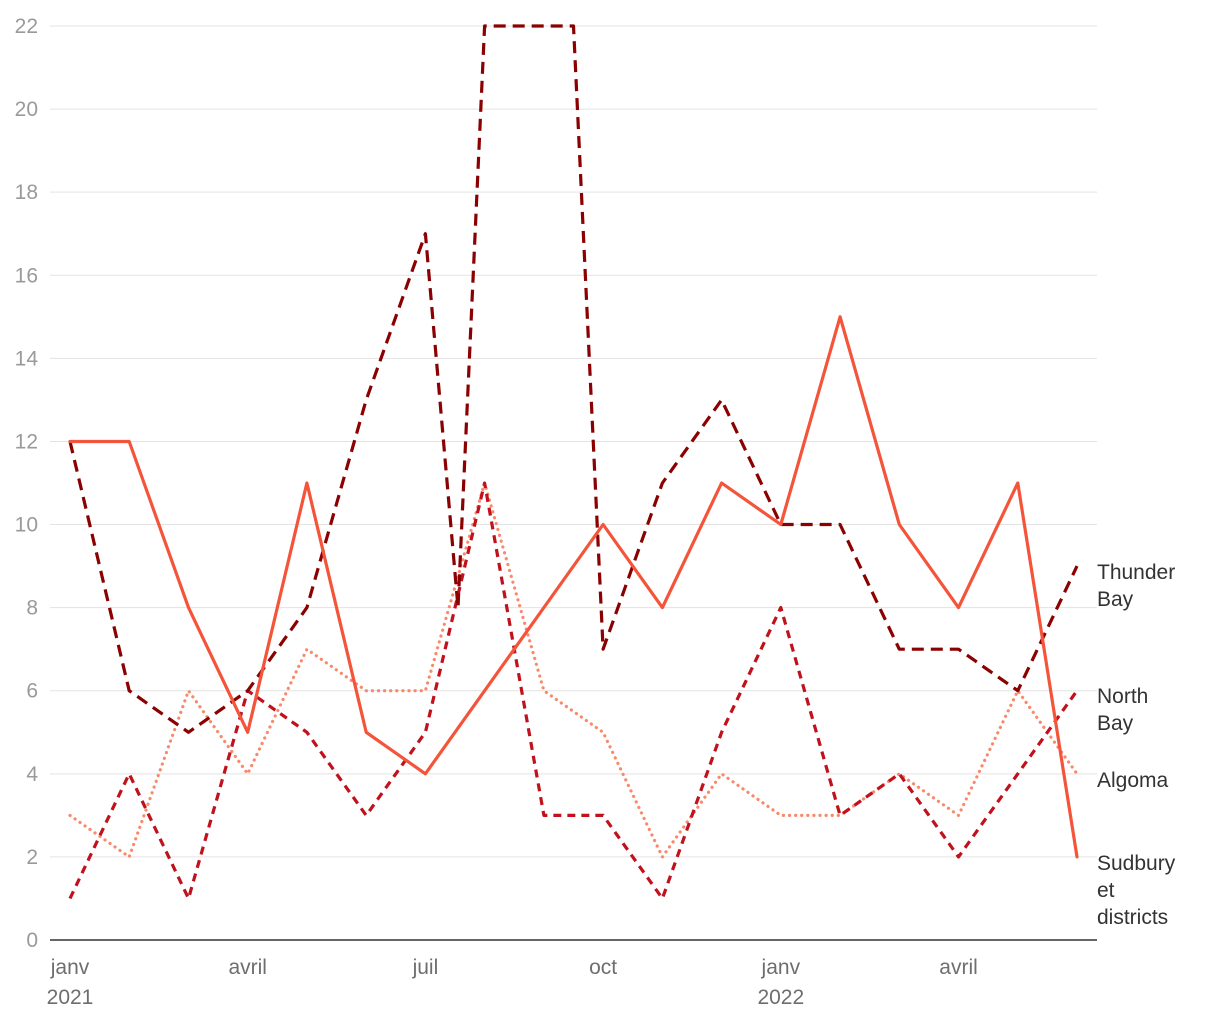 The width and height of the screenshot is (1220, 1020). I want to click on y-tick-label-12: 12, so click(26, 441).